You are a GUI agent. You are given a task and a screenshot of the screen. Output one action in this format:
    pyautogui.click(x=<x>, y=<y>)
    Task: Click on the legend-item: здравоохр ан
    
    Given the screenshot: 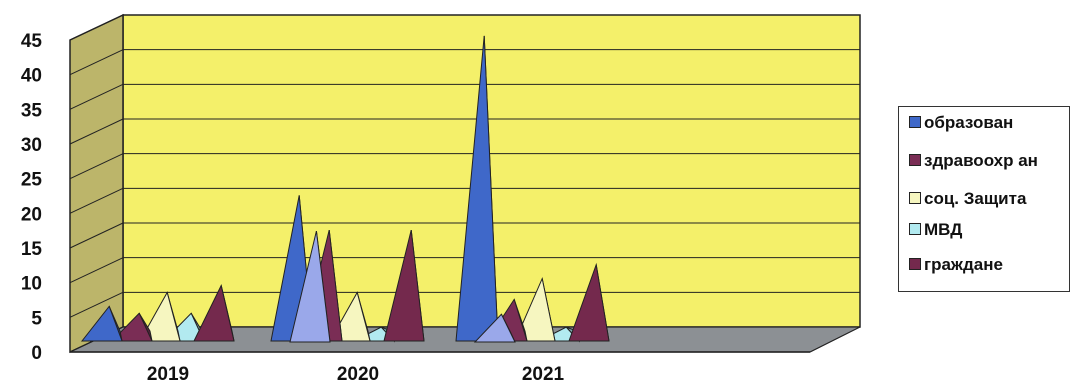 What is the action you would take?
    pyautogui.click(x=989, y=160)
    